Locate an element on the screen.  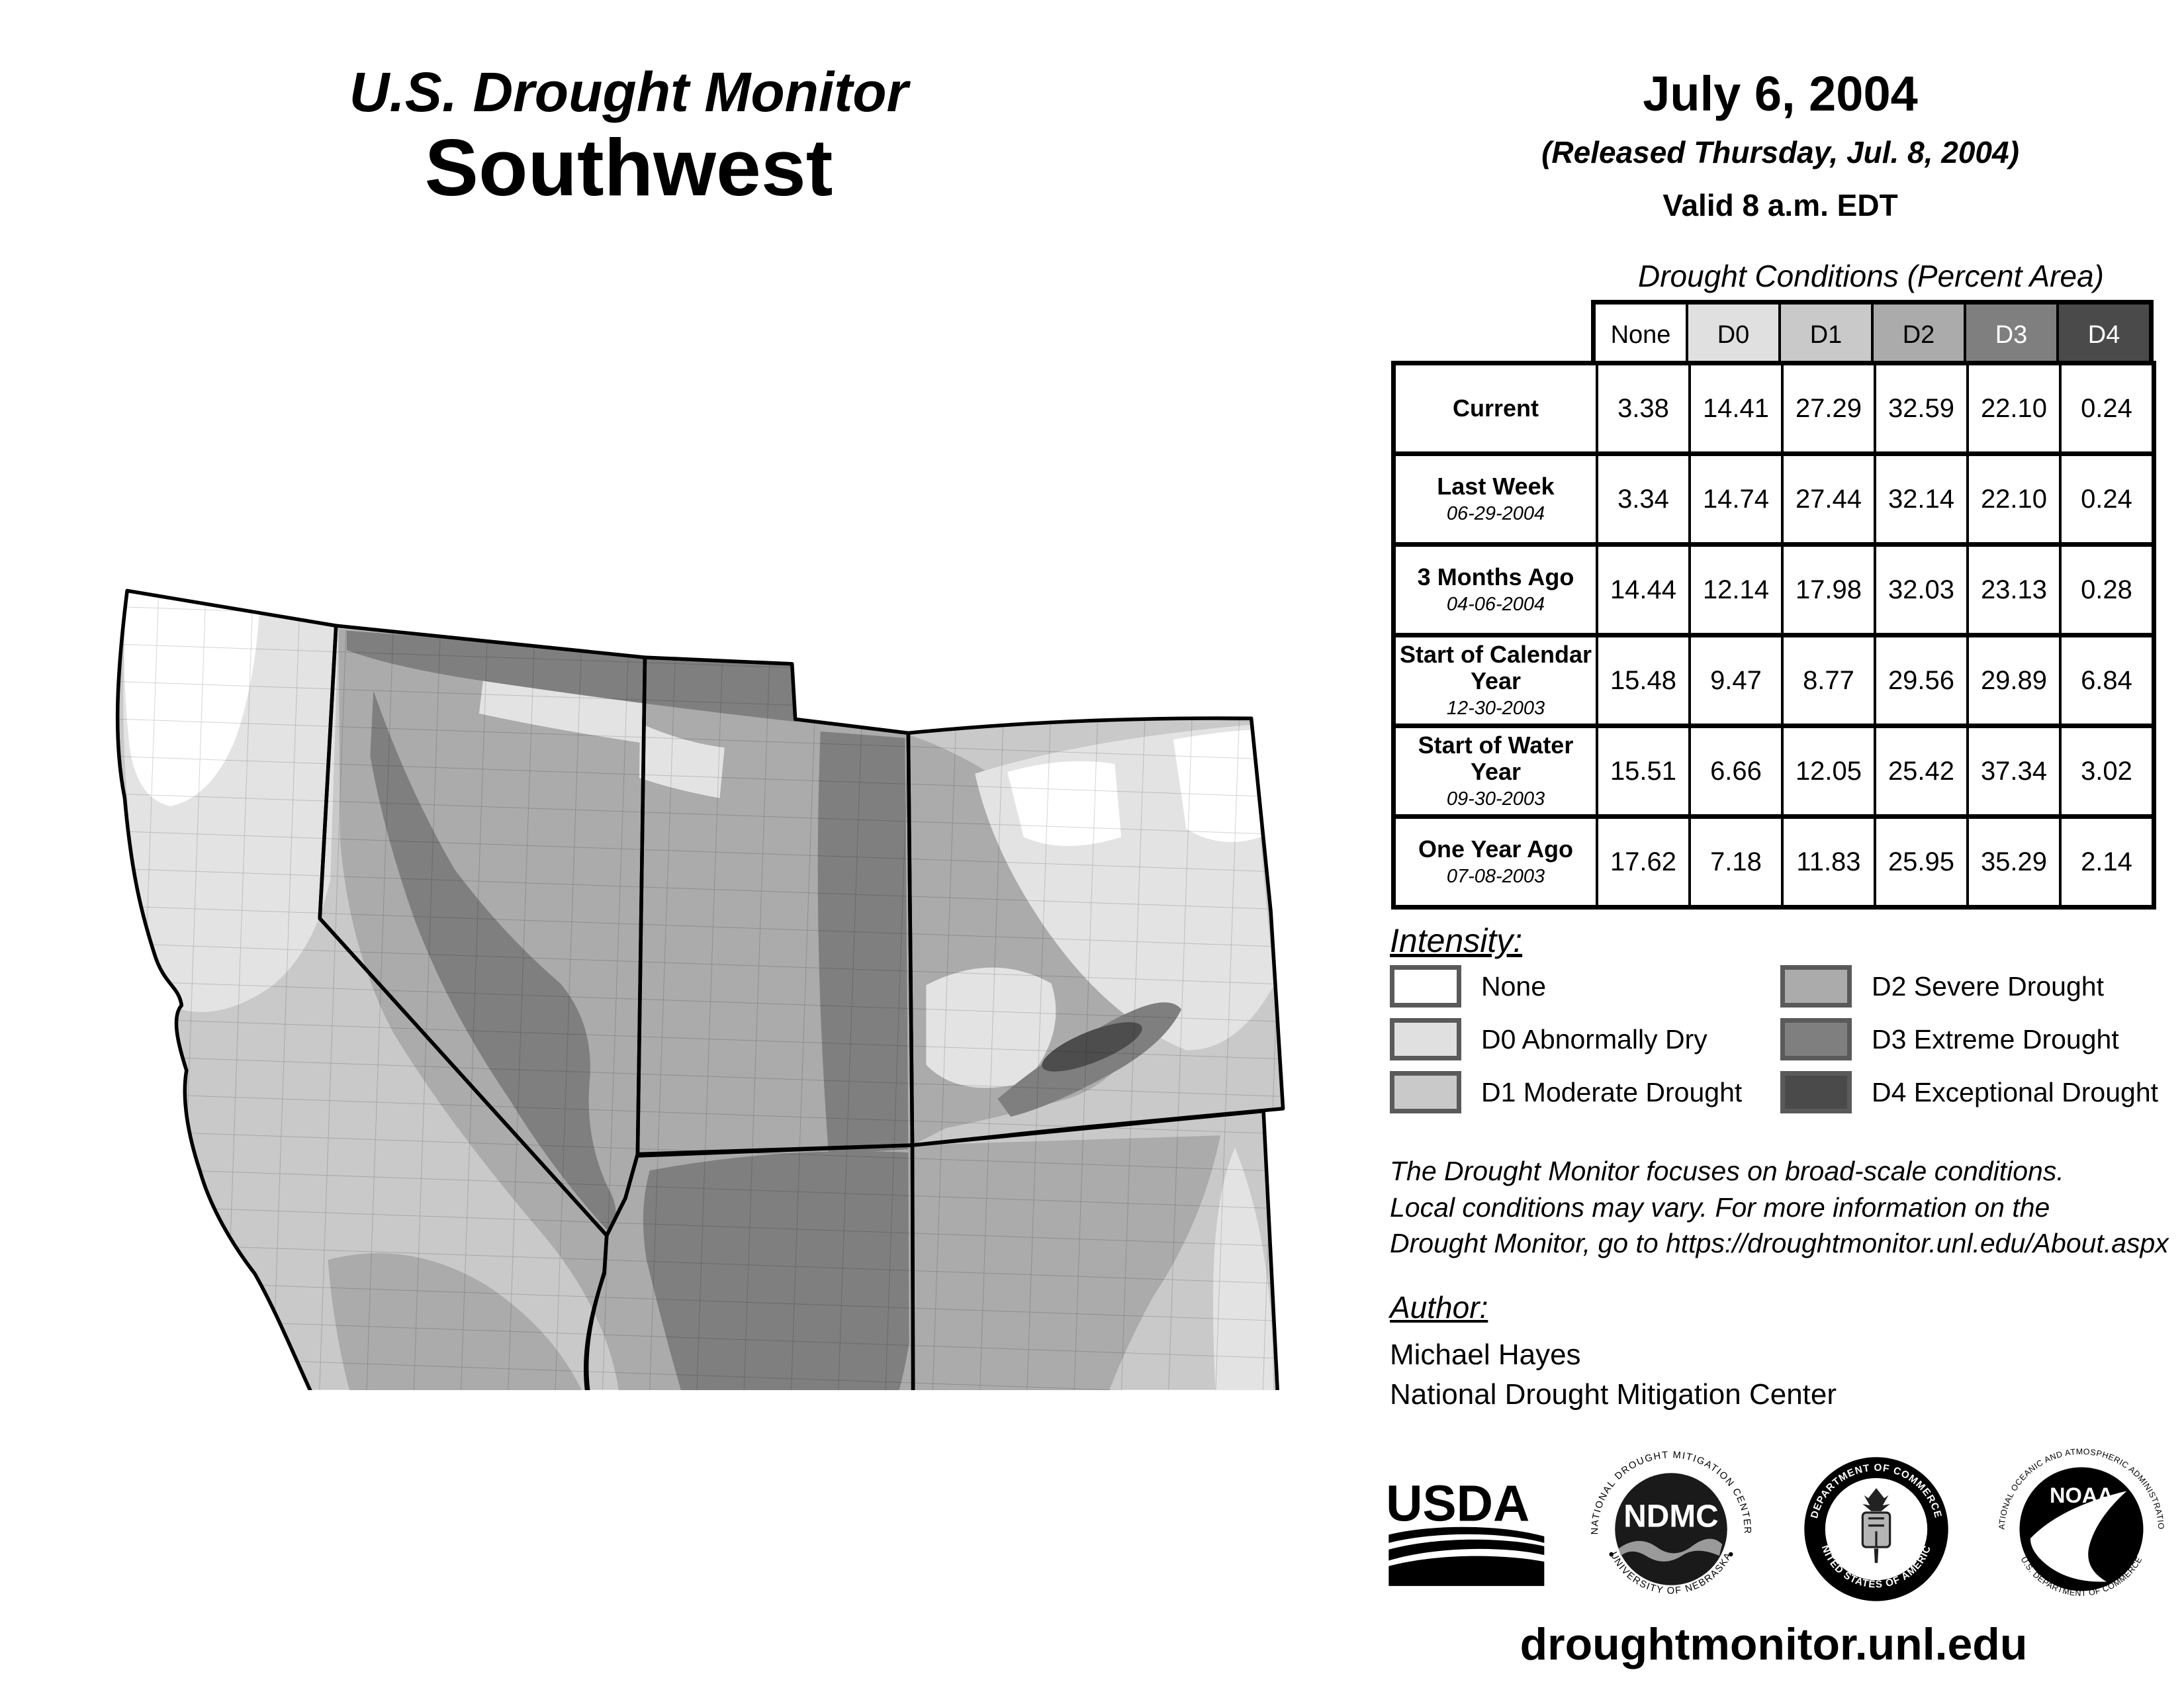
ndmc-circle is located at coordinates (1671, 1529).